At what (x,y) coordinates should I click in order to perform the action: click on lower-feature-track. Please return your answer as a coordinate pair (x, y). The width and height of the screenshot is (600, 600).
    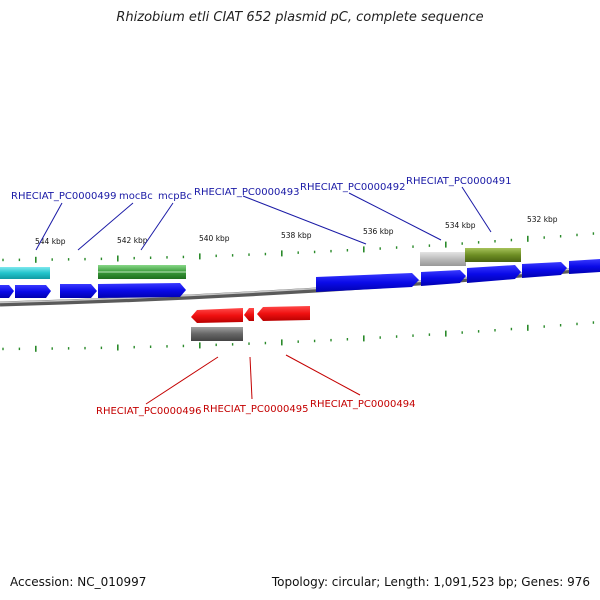
    Looking at the image, I should click on (217, 334).